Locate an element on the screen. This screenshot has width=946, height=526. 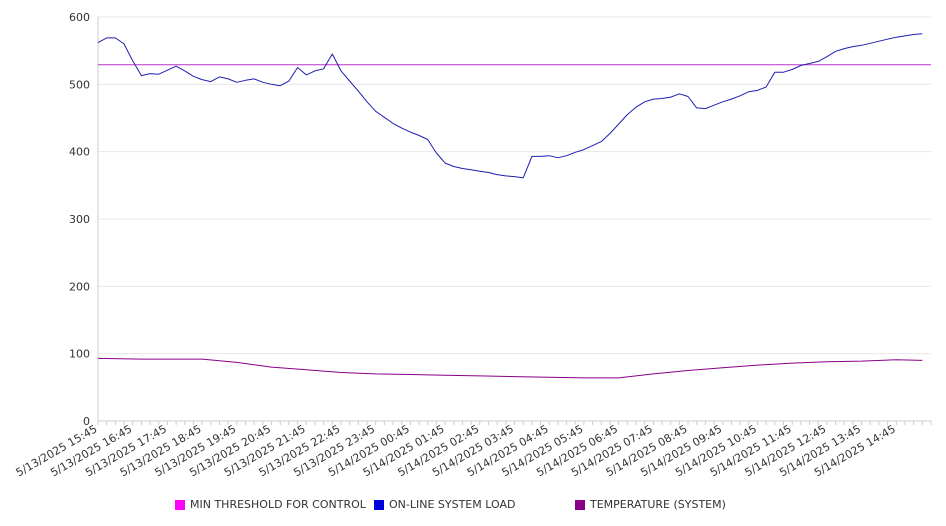
legend-item: MIN THRESHOLD FOR CONTROL is located at coordinates (270, 504).